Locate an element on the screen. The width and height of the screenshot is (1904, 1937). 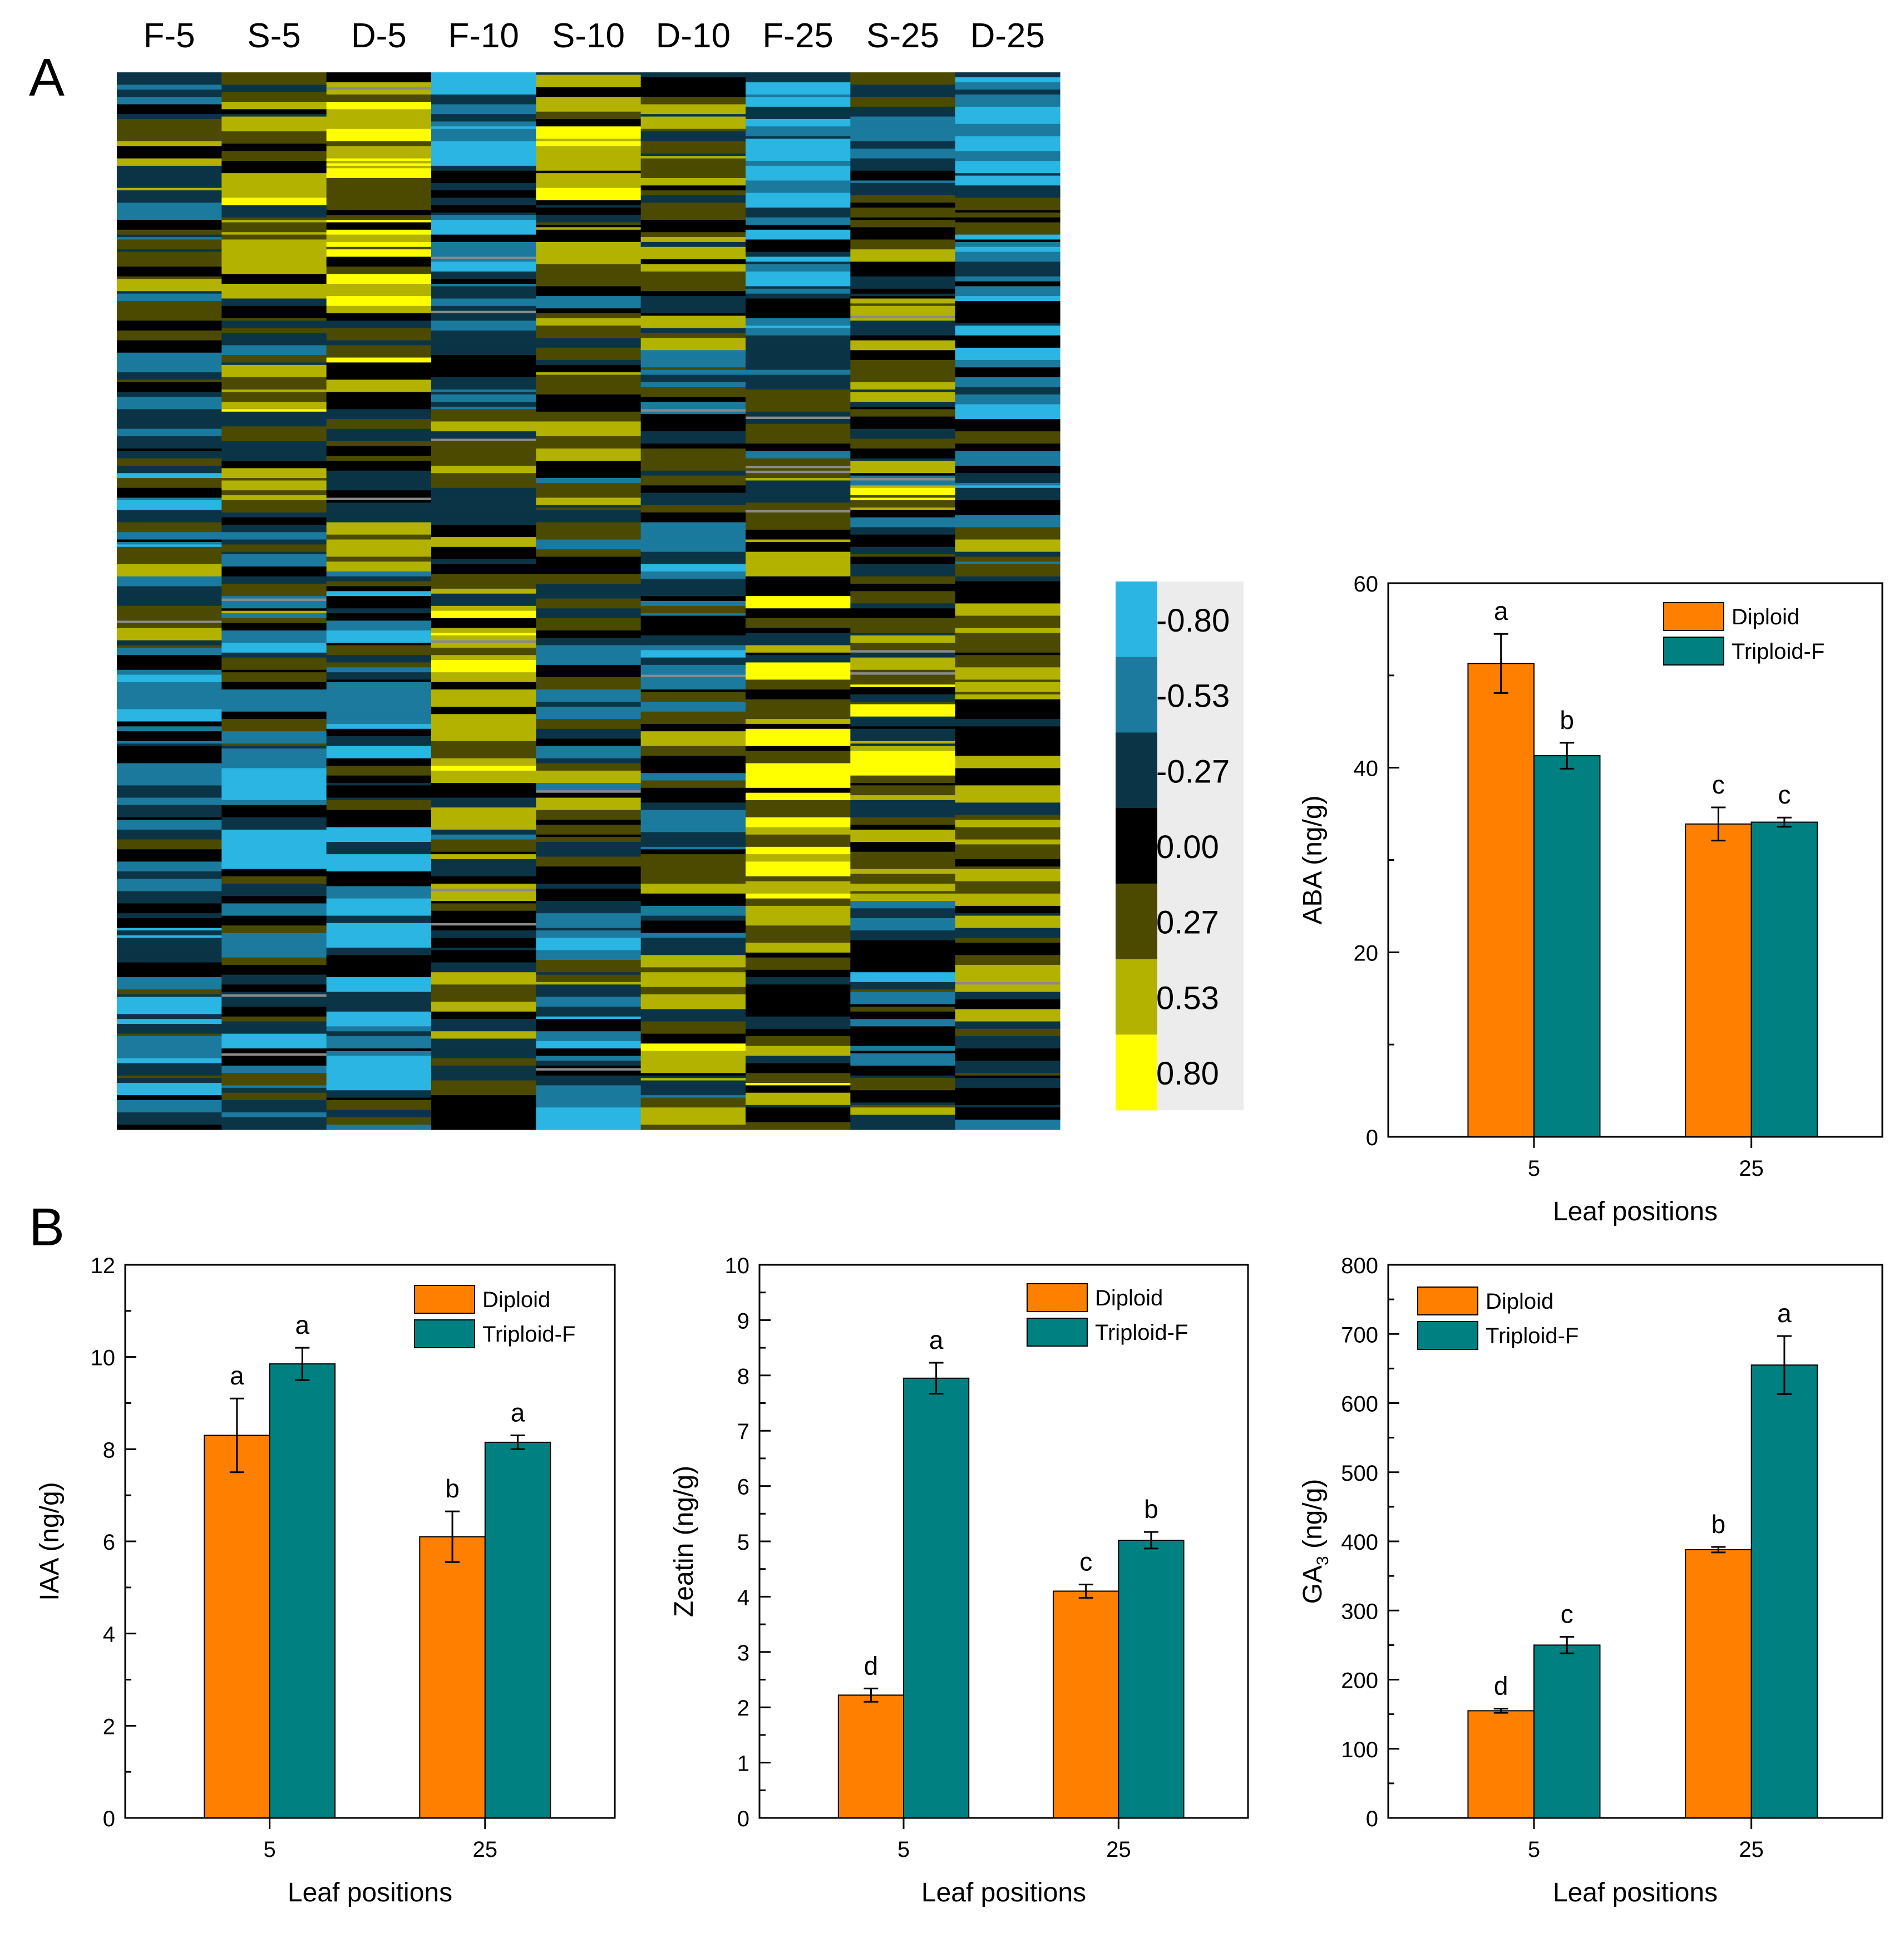
x-tick-label: 25 is located at coordinates (1752, 1850).